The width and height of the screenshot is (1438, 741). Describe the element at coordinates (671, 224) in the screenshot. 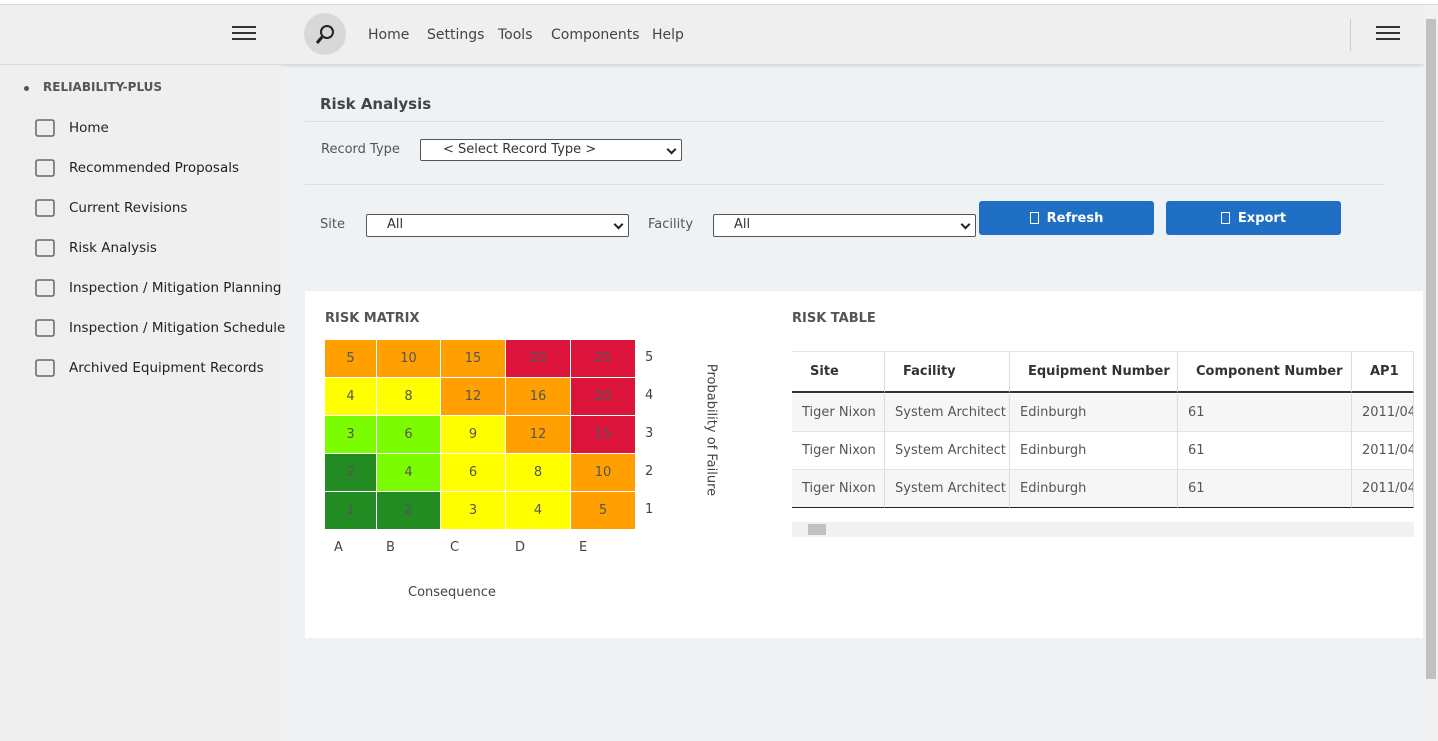

I see `facility-label: Facility` at that location.